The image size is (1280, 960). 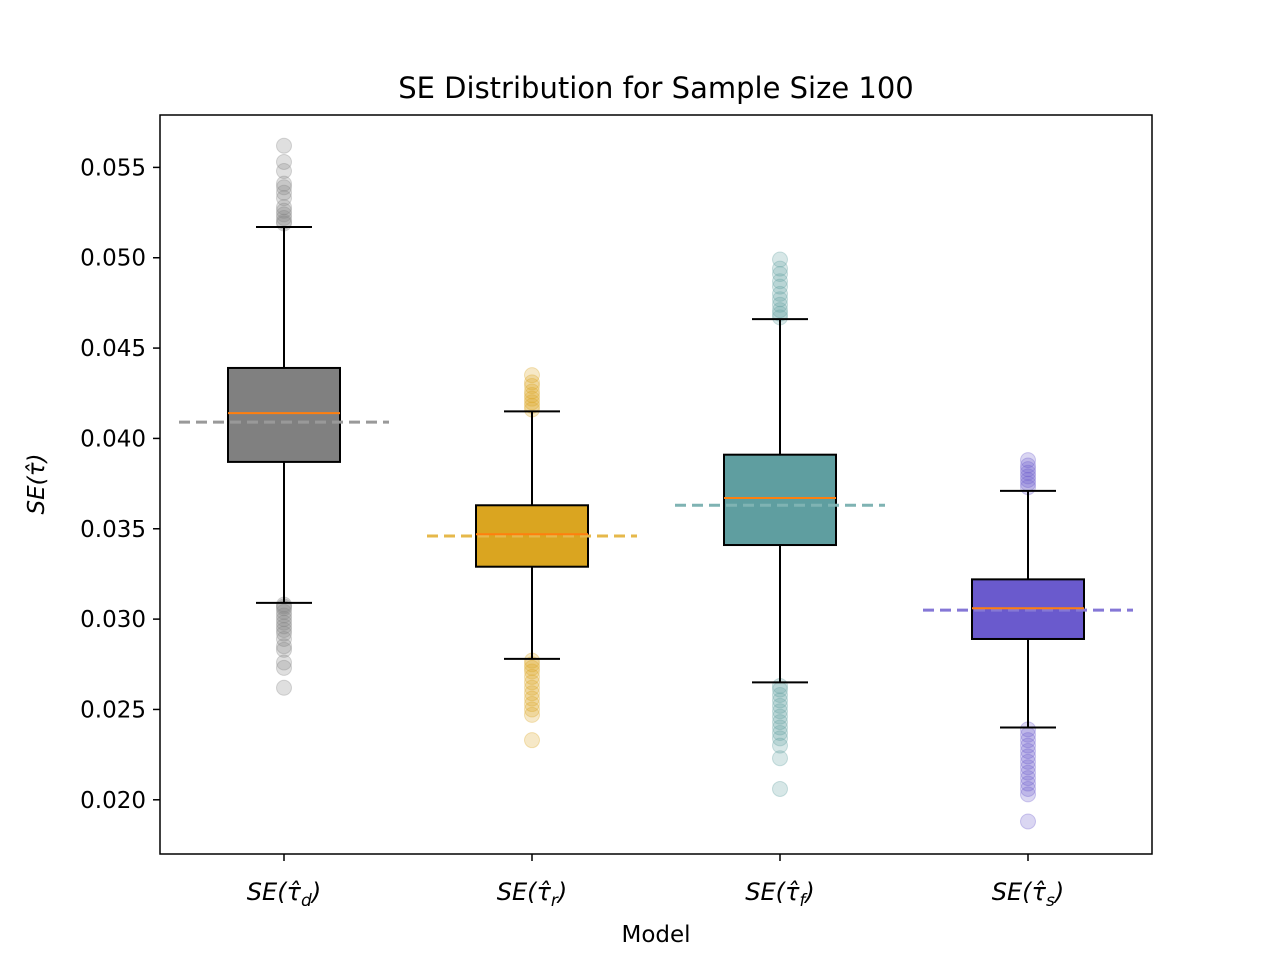 I want to click on iqr-box, so click(x=780, y=500).